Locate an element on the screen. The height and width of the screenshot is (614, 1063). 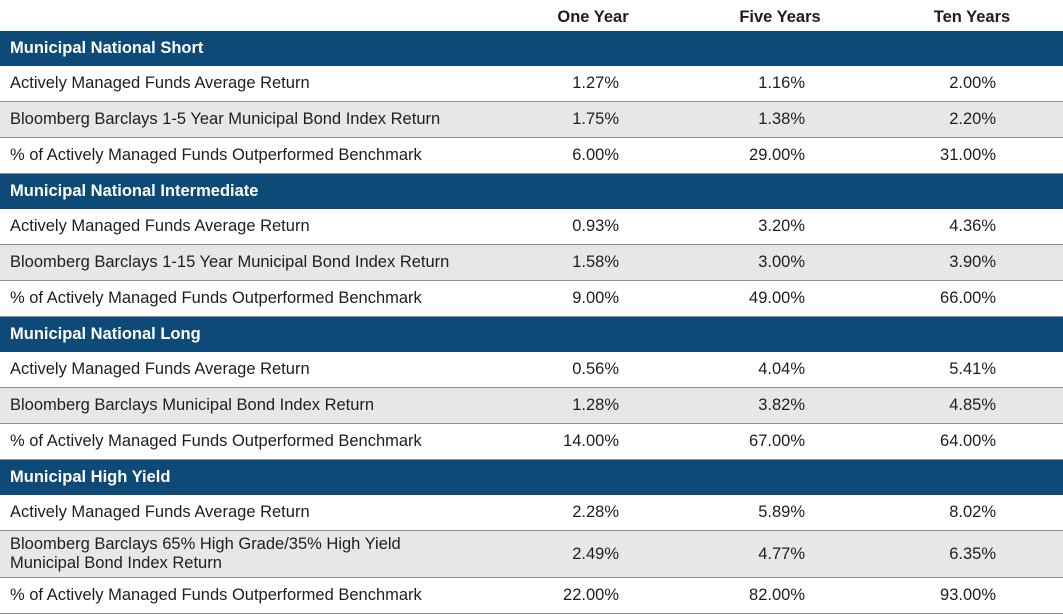
cell-value: 22.00% is located at coordinates (591, 595).